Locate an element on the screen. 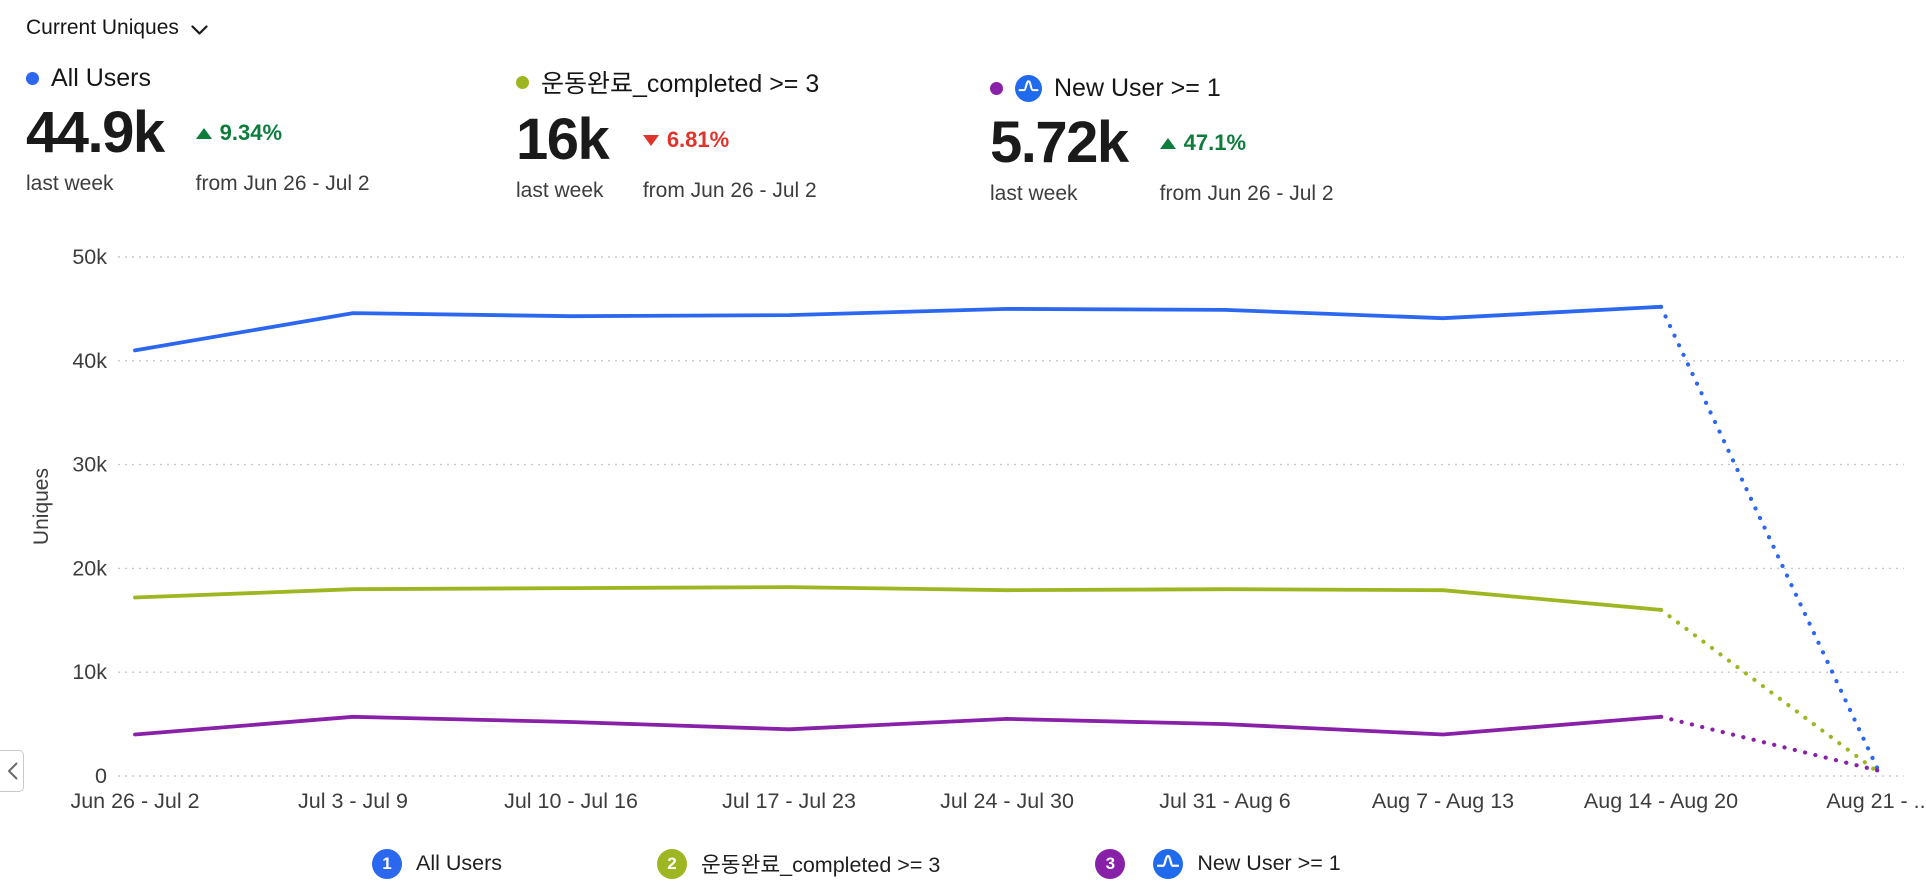 The image size is (1926, 896). metric-name: 운동완료_completed >= 3 is located at coordinates (680, 84).